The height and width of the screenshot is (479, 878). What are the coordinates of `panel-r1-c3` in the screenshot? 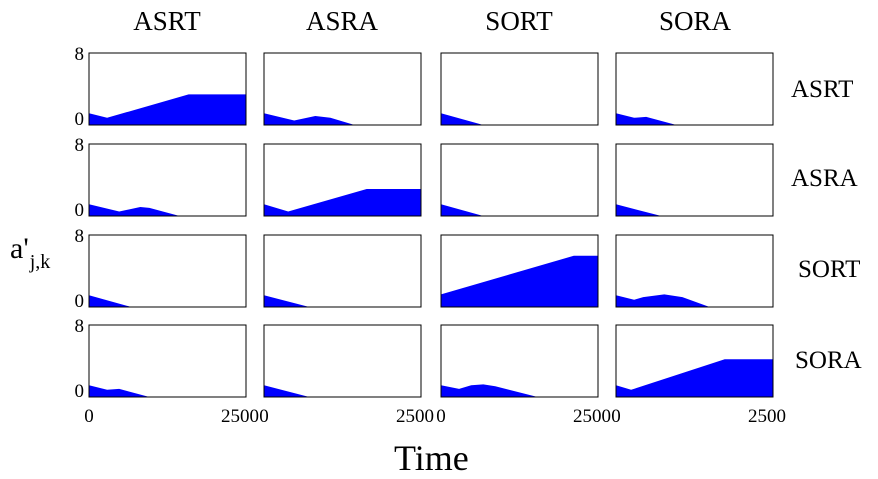 It's located at (519, 89).